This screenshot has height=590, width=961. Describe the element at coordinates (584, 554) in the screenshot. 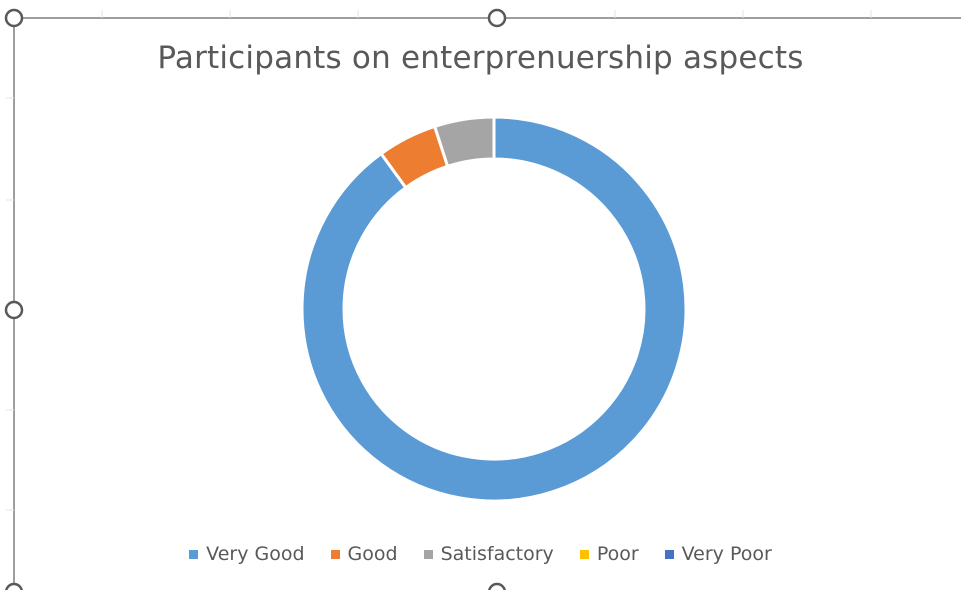

I see `legend-swatch-poor` at that location.